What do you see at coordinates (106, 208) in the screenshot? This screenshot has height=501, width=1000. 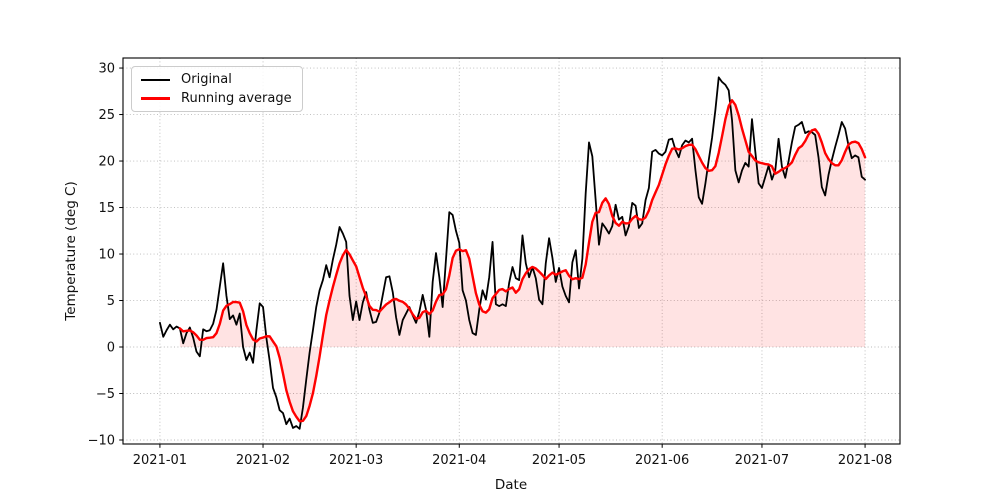 I see `y-tick-label: 15` at bounding box center [106, 208].